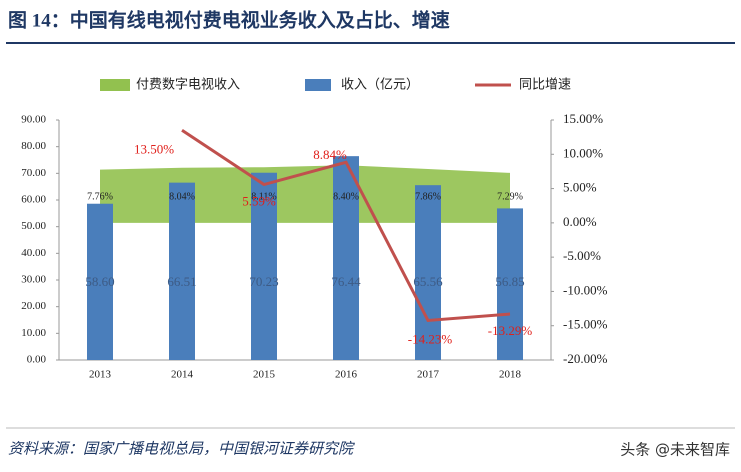 This screenshot has height=472, width=741. I want to click on y2-tick-label: -20.00%, so click(585, 358).